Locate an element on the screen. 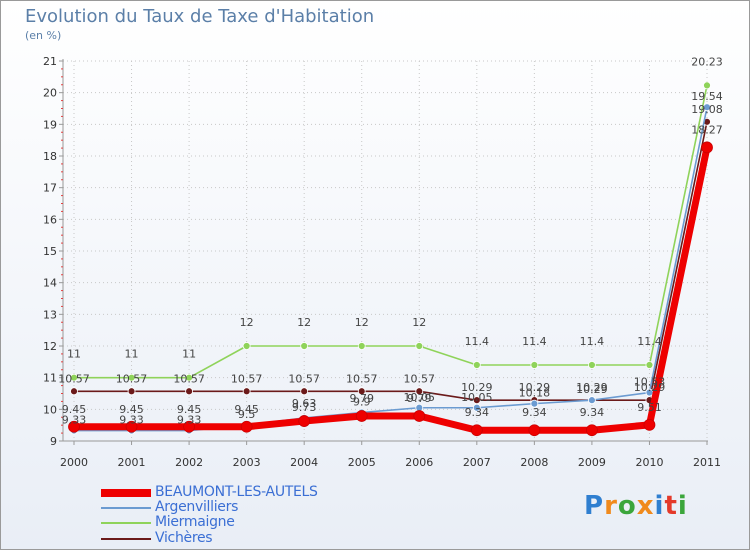 This screenshot has width=750, height=550. x-tick-label: 2010 is located at coordinates (649, 462).